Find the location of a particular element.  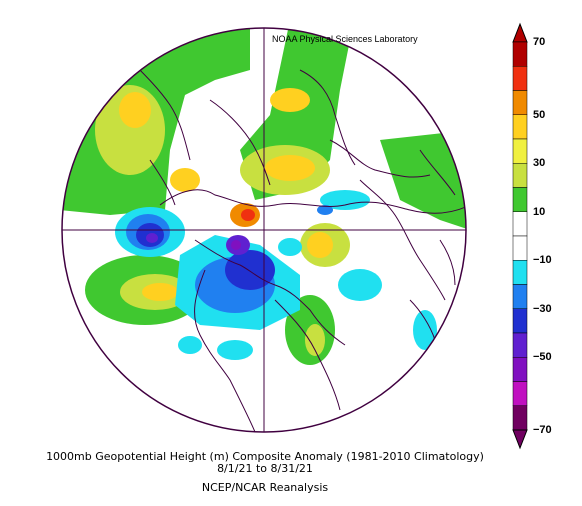

colorbar-tick-label: −70 is located at coordinates (542, 430).